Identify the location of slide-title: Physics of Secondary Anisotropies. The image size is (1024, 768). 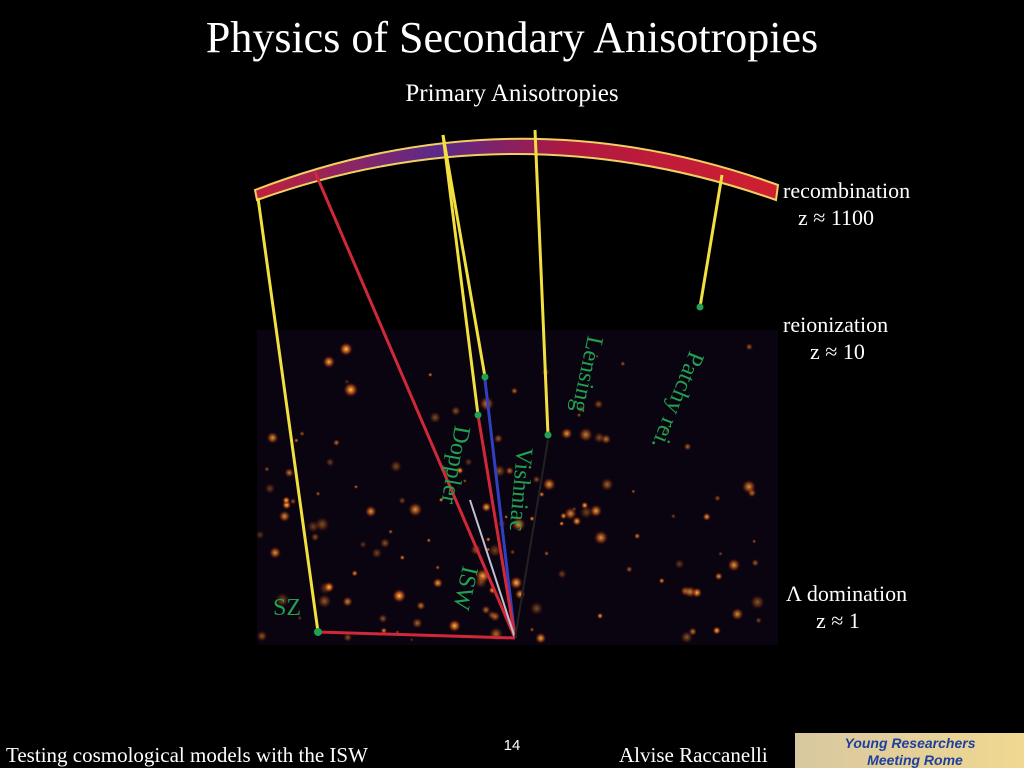
(512, 37).